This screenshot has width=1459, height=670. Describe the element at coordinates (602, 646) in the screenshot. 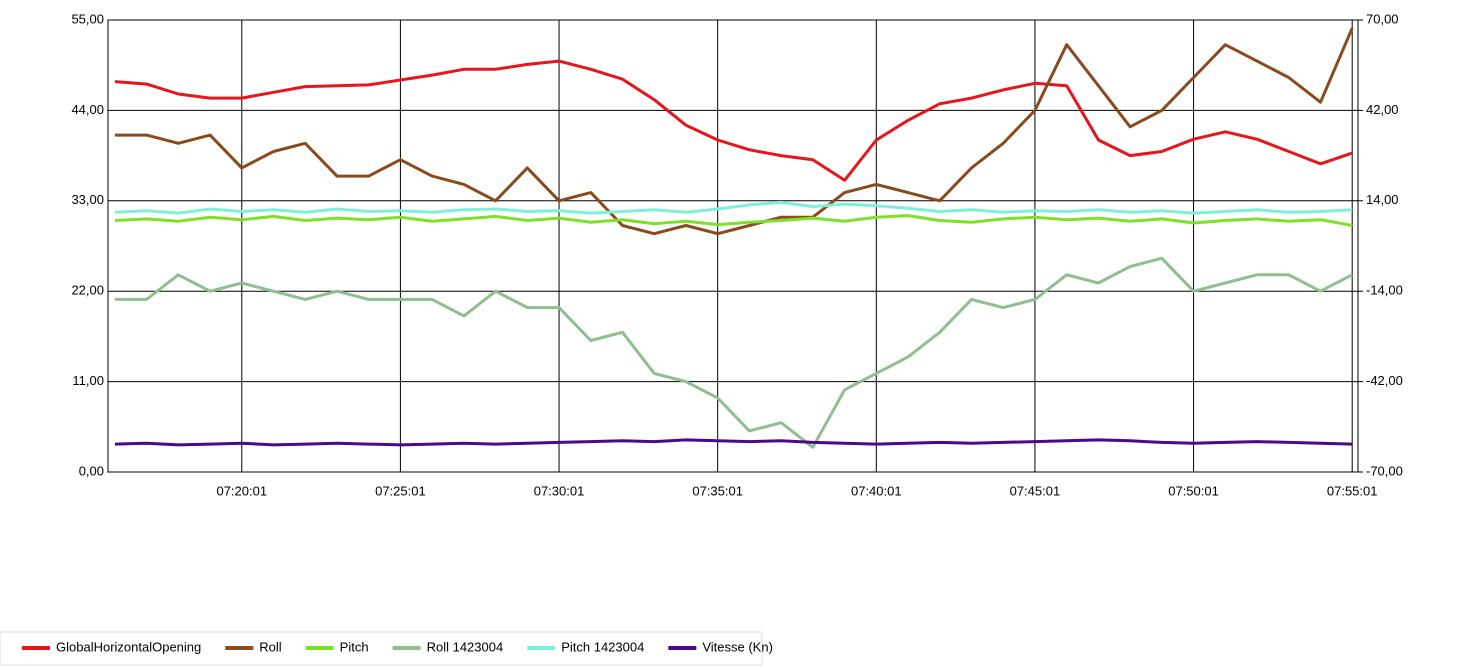

I see `legend-label: Pitch 1423004` at that location.